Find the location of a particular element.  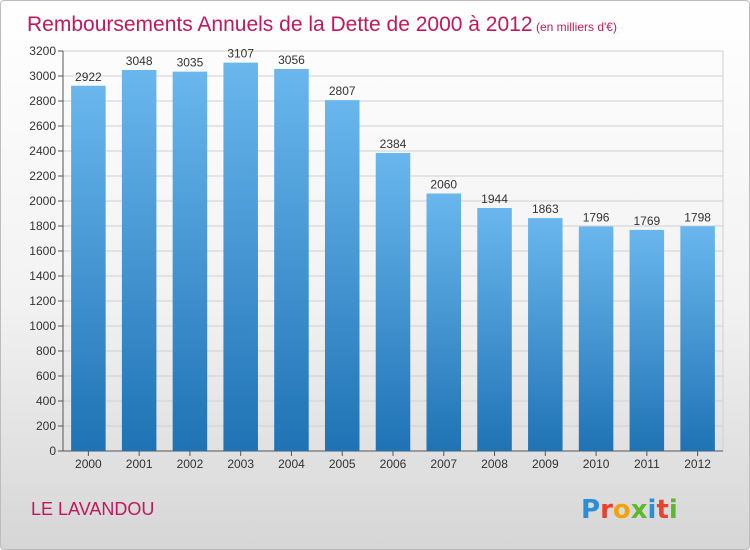

x-tick-label-2008: 2008 is located at coordinates (494, 464).